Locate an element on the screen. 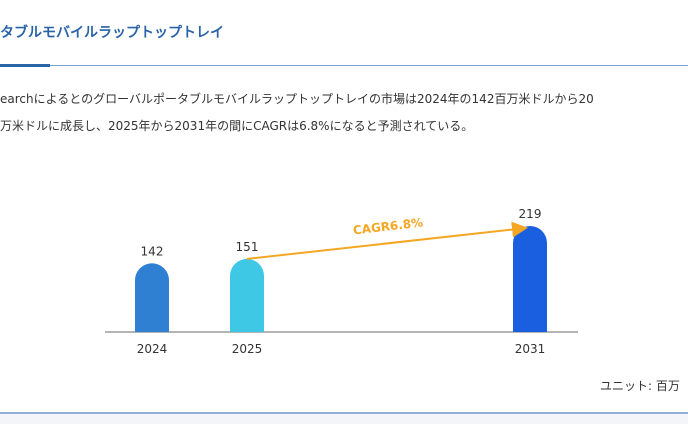  value-label-2024: 142 is located at coordinates (152, 251).